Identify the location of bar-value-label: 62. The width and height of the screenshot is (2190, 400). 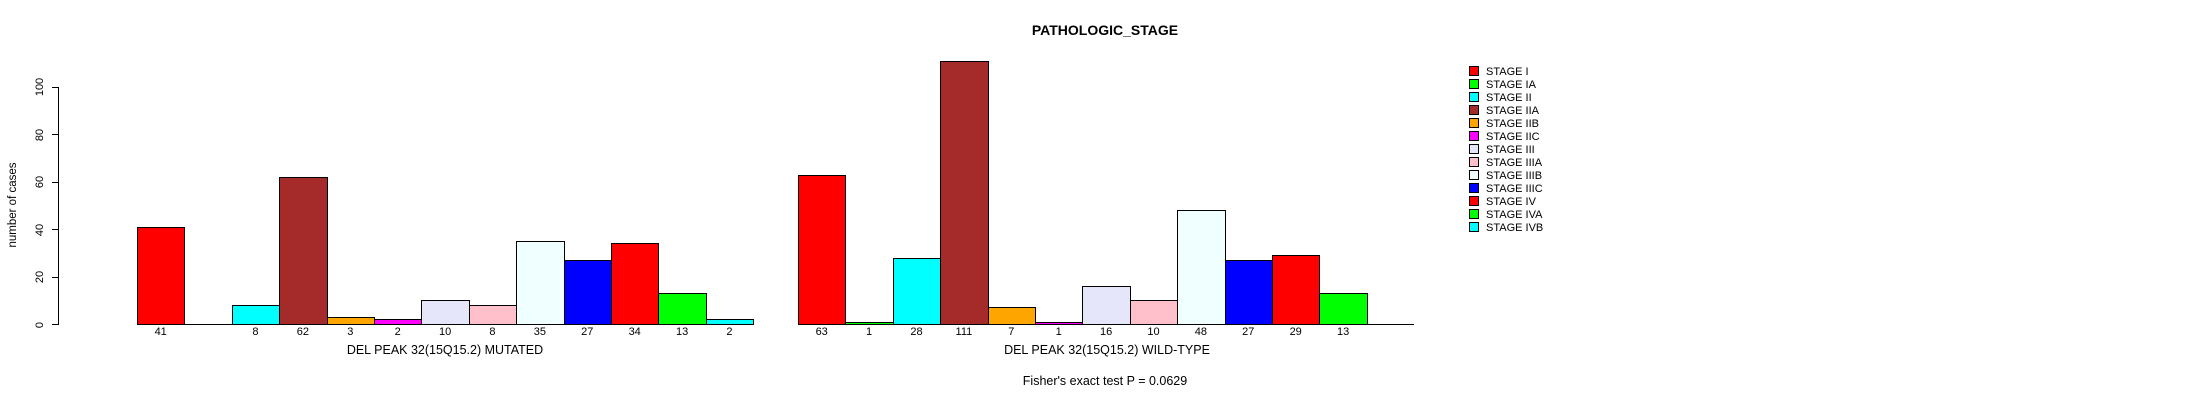
(302, 332).